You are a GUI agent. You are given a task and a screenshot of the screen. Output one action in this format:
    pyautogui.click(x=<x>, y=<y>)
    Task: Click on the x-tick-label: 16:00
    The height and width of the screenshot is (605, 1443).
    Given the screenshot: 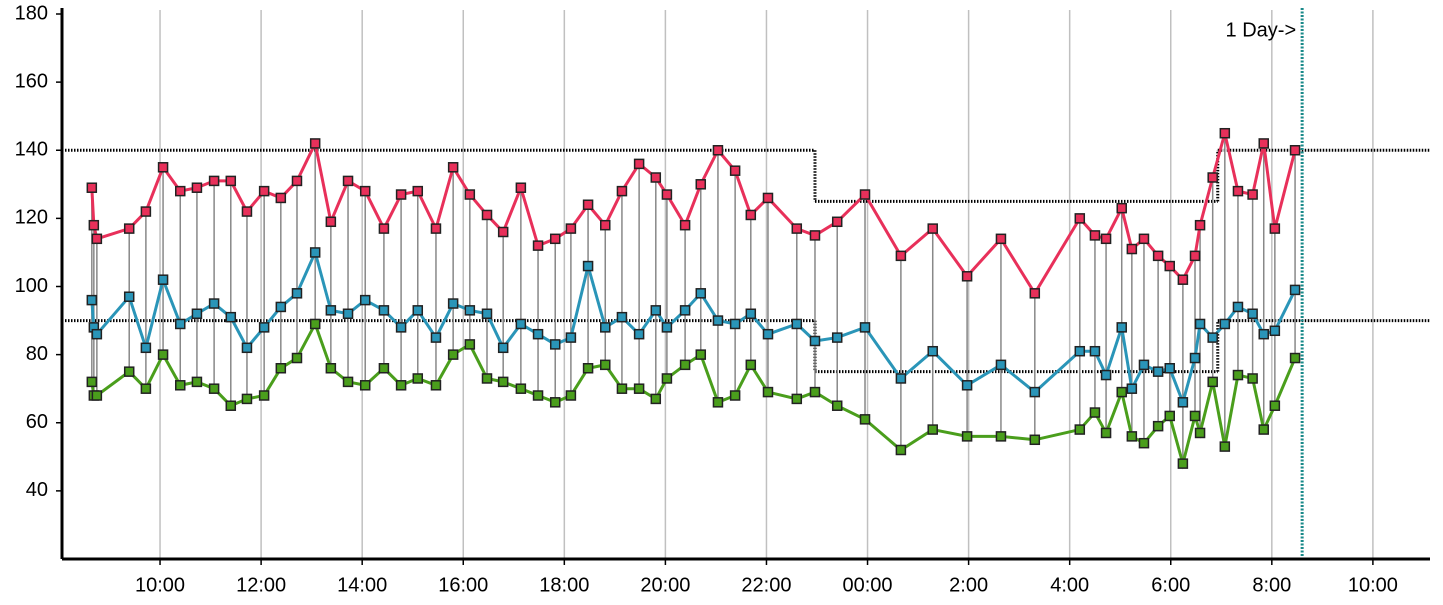 What is the action you would take?
    pyautogui.click(x=463, y=585)
    